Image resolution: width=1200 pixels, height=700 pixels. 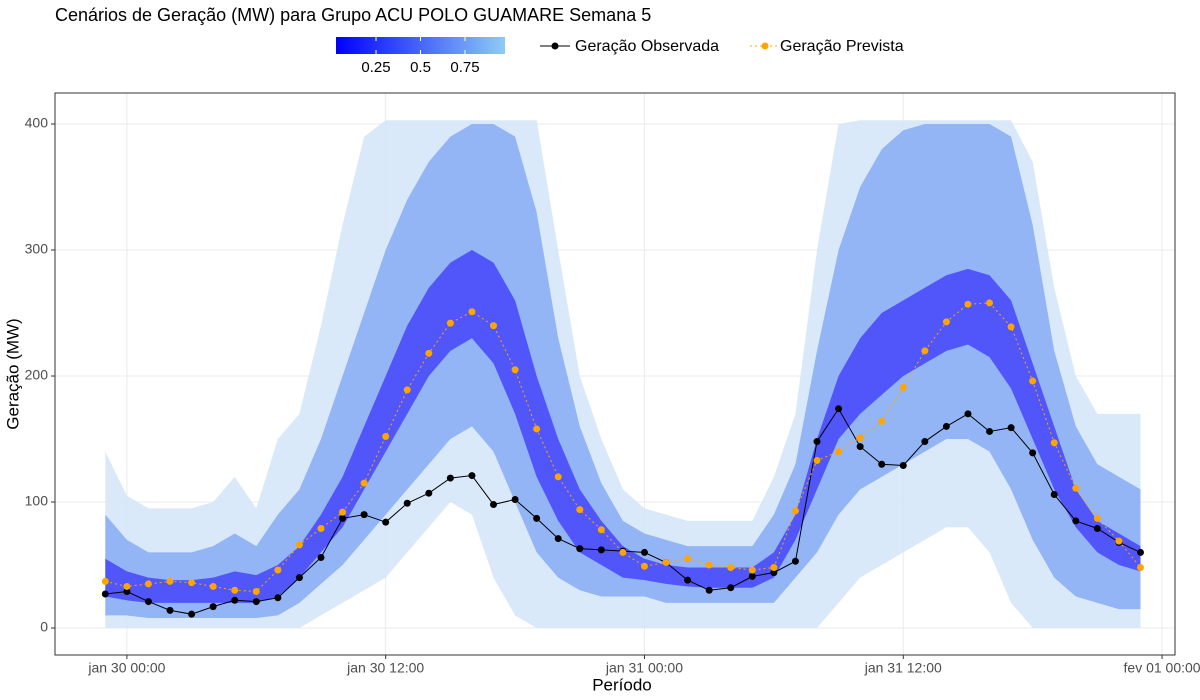 What do you see at coordinates (1162, 668) in the screenshot?
I see `x-tick-label: fev 01 00:00` at bounding box center [1162, 668].